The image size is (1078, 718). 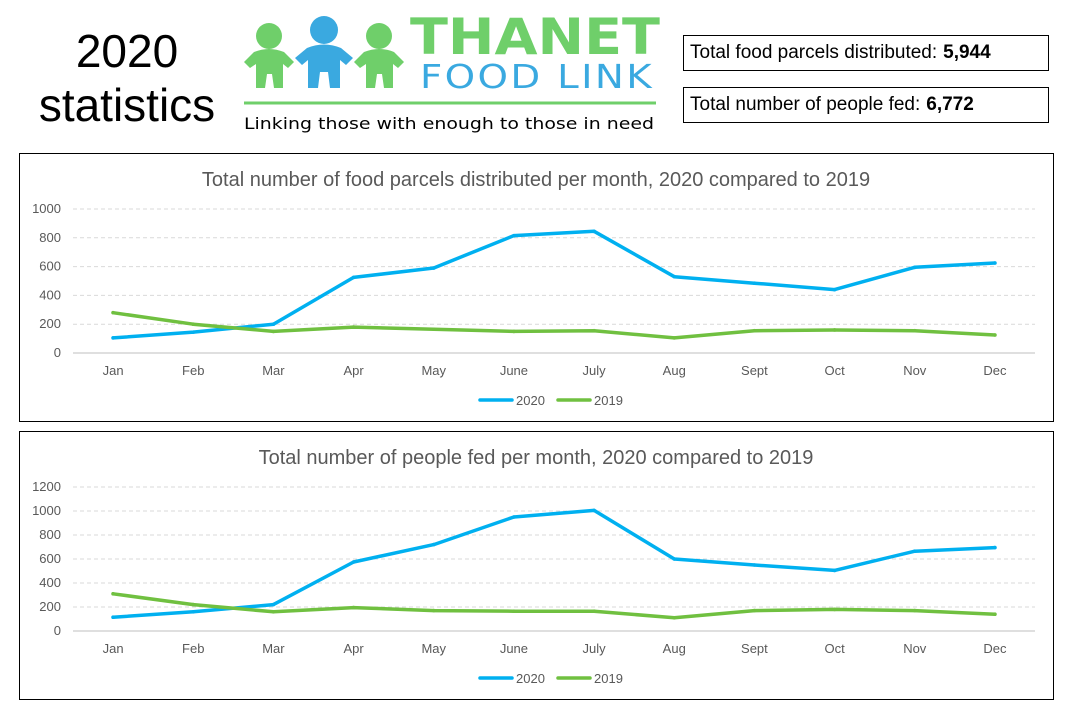 What do you see at coordinates (324, 52) in the screenshot?
I see `three-people-holding-hands-icon` at bounding box center [324, 52].